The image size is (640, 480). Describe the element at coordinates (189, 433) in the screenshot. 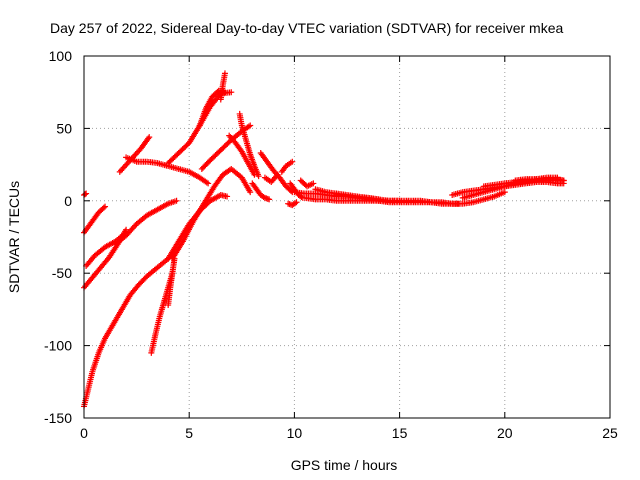

I see `x-tick-label: 5` at that location.